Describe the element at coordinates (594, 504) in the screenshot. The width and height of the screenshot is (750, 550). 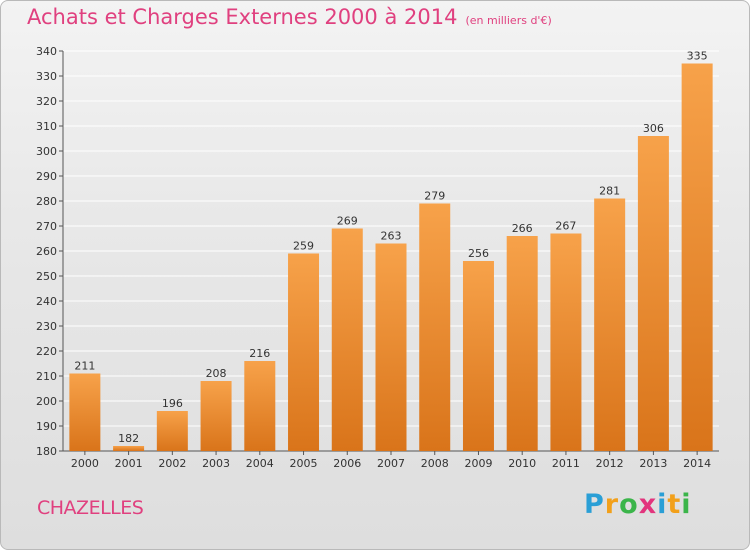
I see `logo-letter: P` at that location.